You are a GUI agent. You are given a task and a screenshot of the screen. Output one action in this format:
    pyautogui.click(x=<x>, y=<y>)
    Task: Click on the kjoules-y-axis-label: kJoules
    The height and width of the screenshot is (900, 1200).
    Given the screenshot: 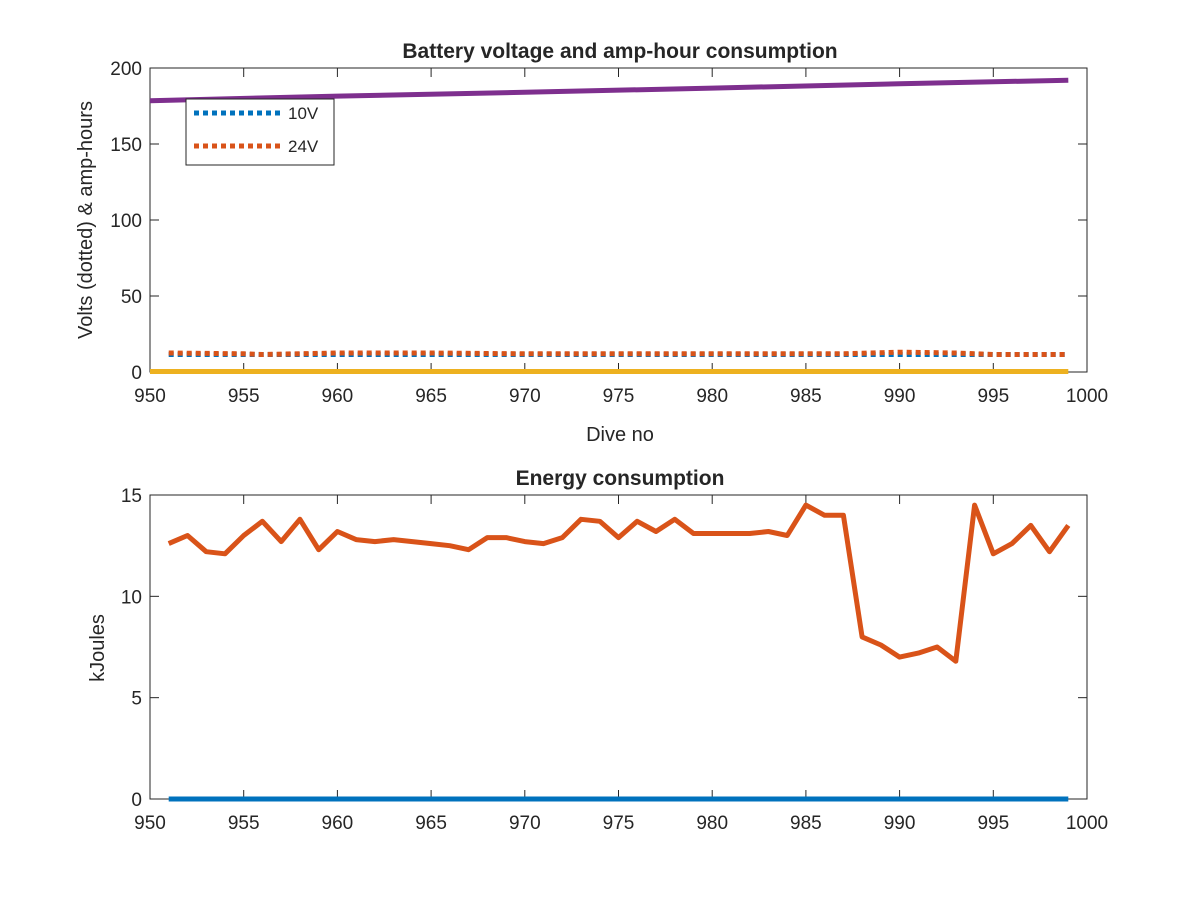 What is the action you would take?
    pyautogui.click(x=98, y=648)
    